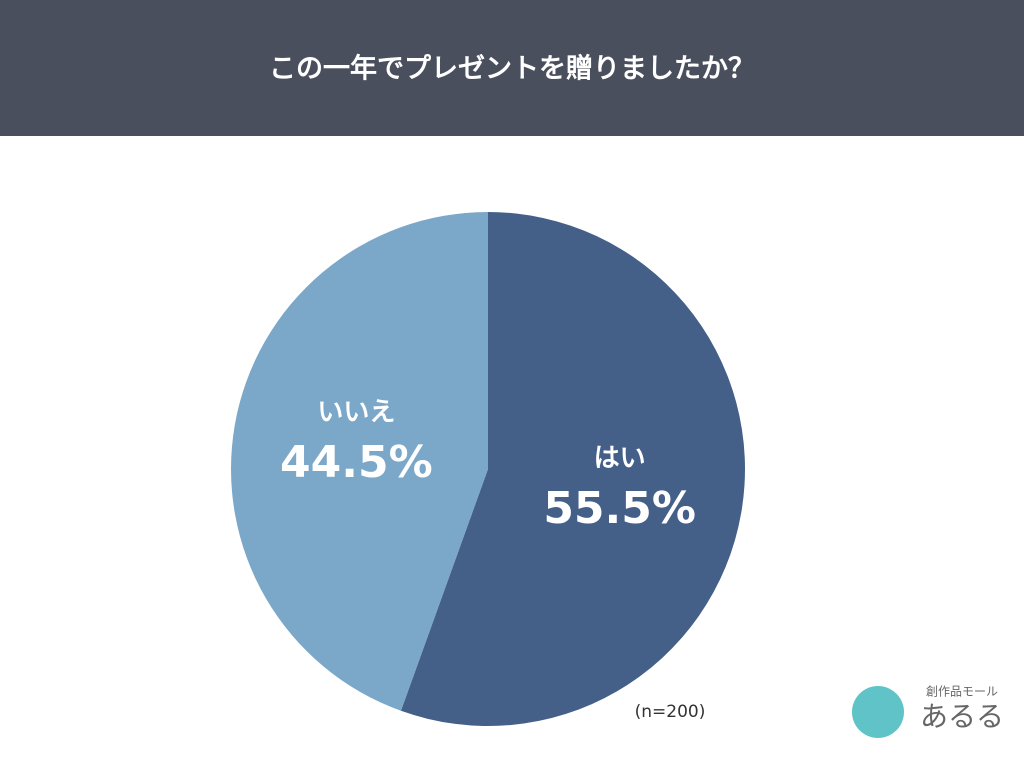  I want to click on logo-tagline: 創作品モール, so click(962, 692).